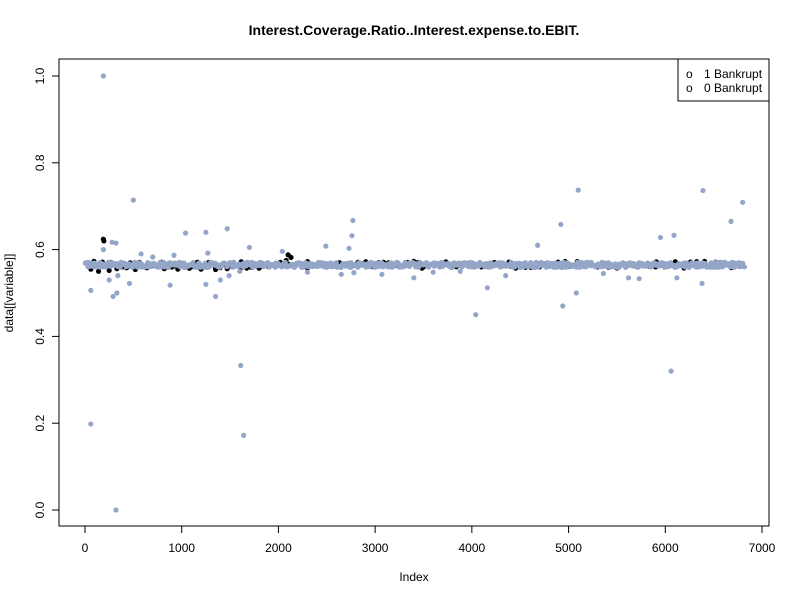 The width and height of the screenshot is (800, 600). Describe the element at coordinates (762, 548) in the screenshot. I see `x-tick-label: 7000` at that location.